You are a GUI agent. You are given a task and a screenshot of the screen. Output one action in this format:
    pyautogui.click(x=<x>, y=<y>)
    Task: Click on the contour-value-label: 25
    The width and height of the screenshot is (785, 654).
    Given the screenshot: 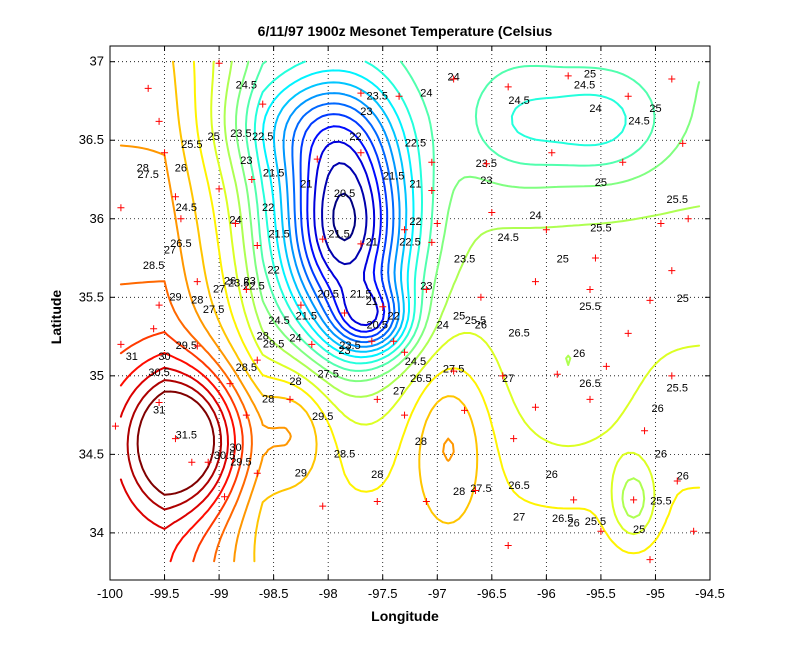 What is the action you would take?
    pyautogui.click(x=639, y=530)
    